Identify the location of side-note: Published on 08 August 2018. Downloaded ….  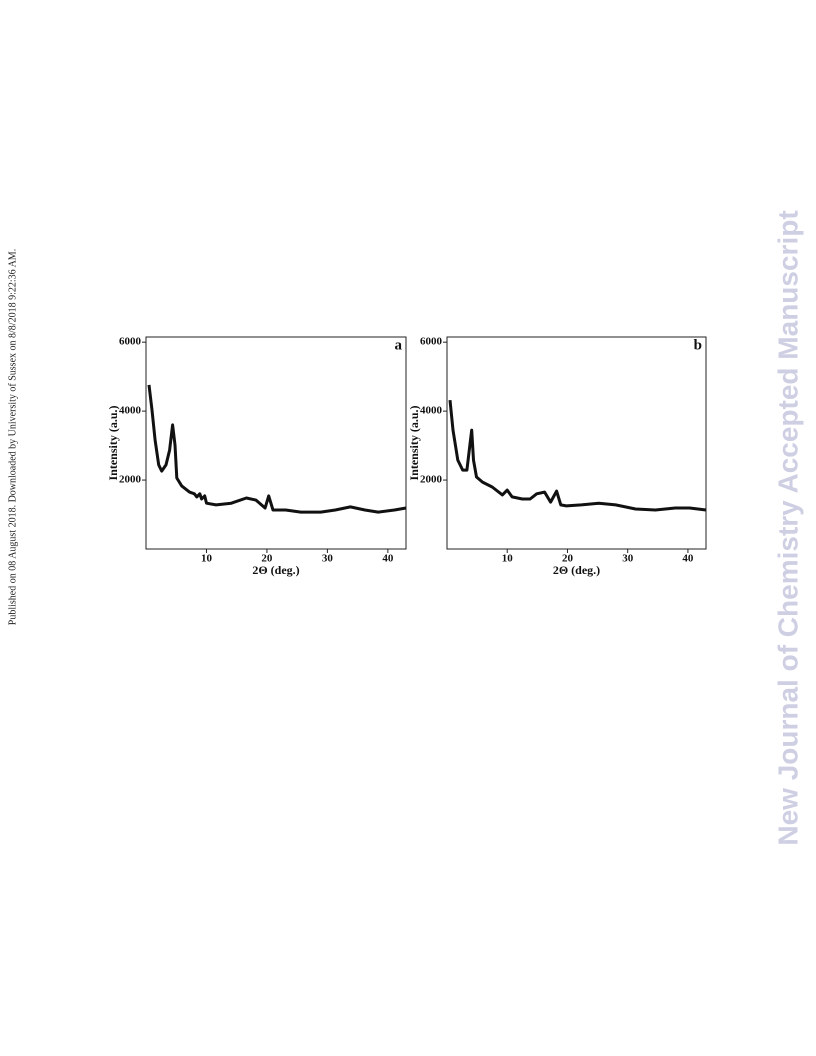
(12, 437).